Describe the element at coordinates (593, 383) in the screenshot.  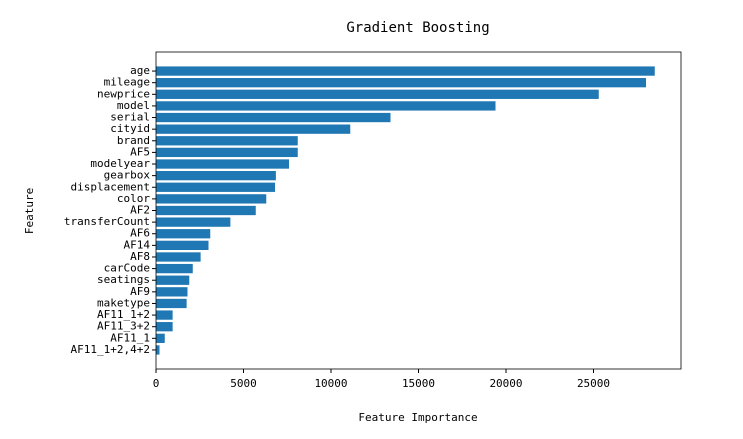
I see `x-tick-label: 25000` at that location.